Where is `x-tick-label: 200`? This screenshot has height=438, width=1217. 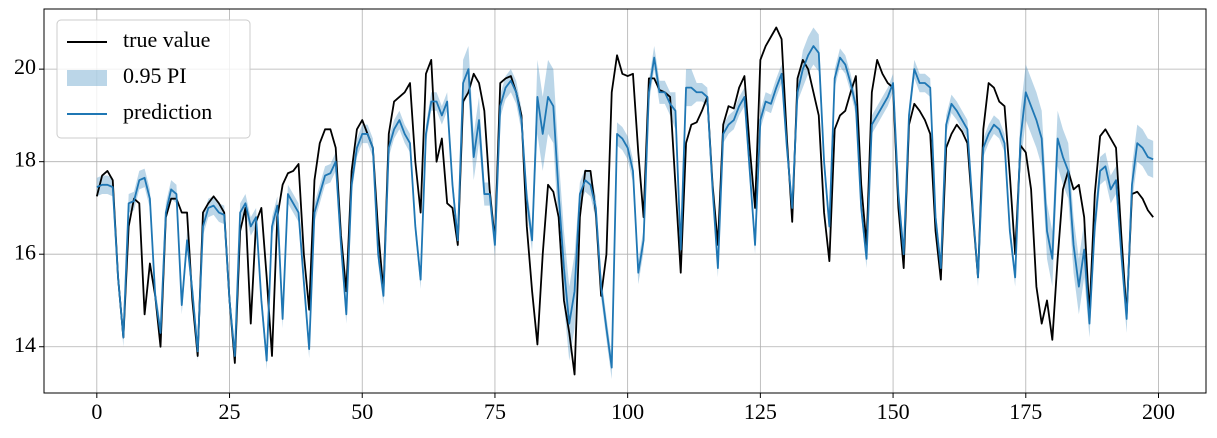 x-tick-label: 200 is located at coordinates (1158, 411).